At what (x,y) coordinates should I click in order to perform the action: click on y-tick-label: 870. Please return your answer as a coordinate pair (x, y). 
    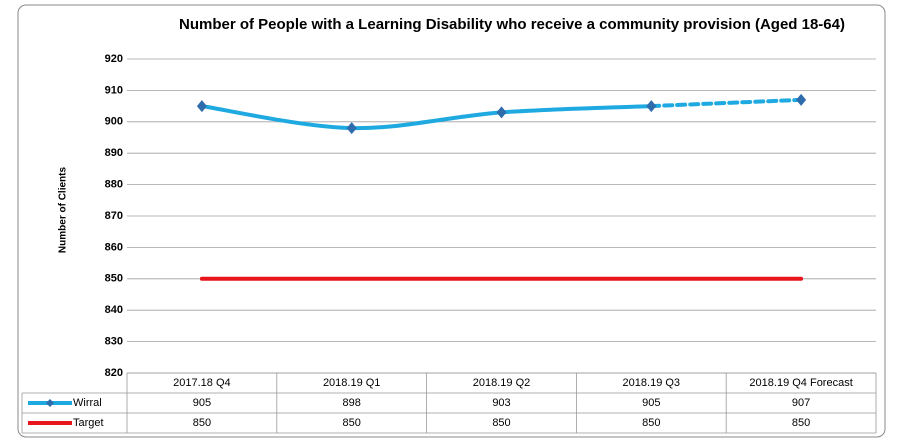
    Looking at the image, I should click on (114, 216).